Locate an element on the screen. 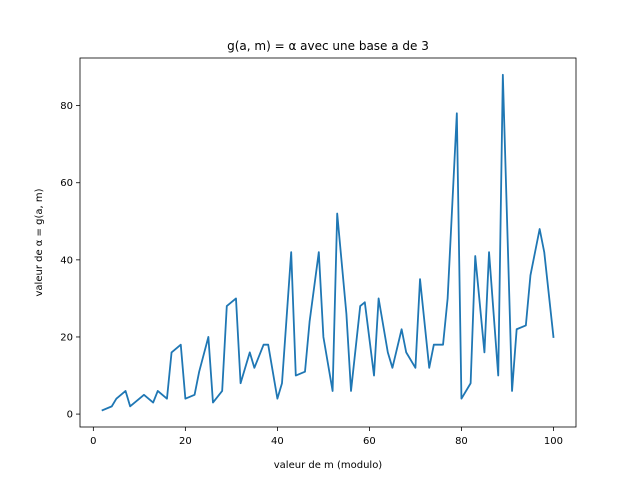  x-tick-label: 60 is located at coordinates (369, 441).